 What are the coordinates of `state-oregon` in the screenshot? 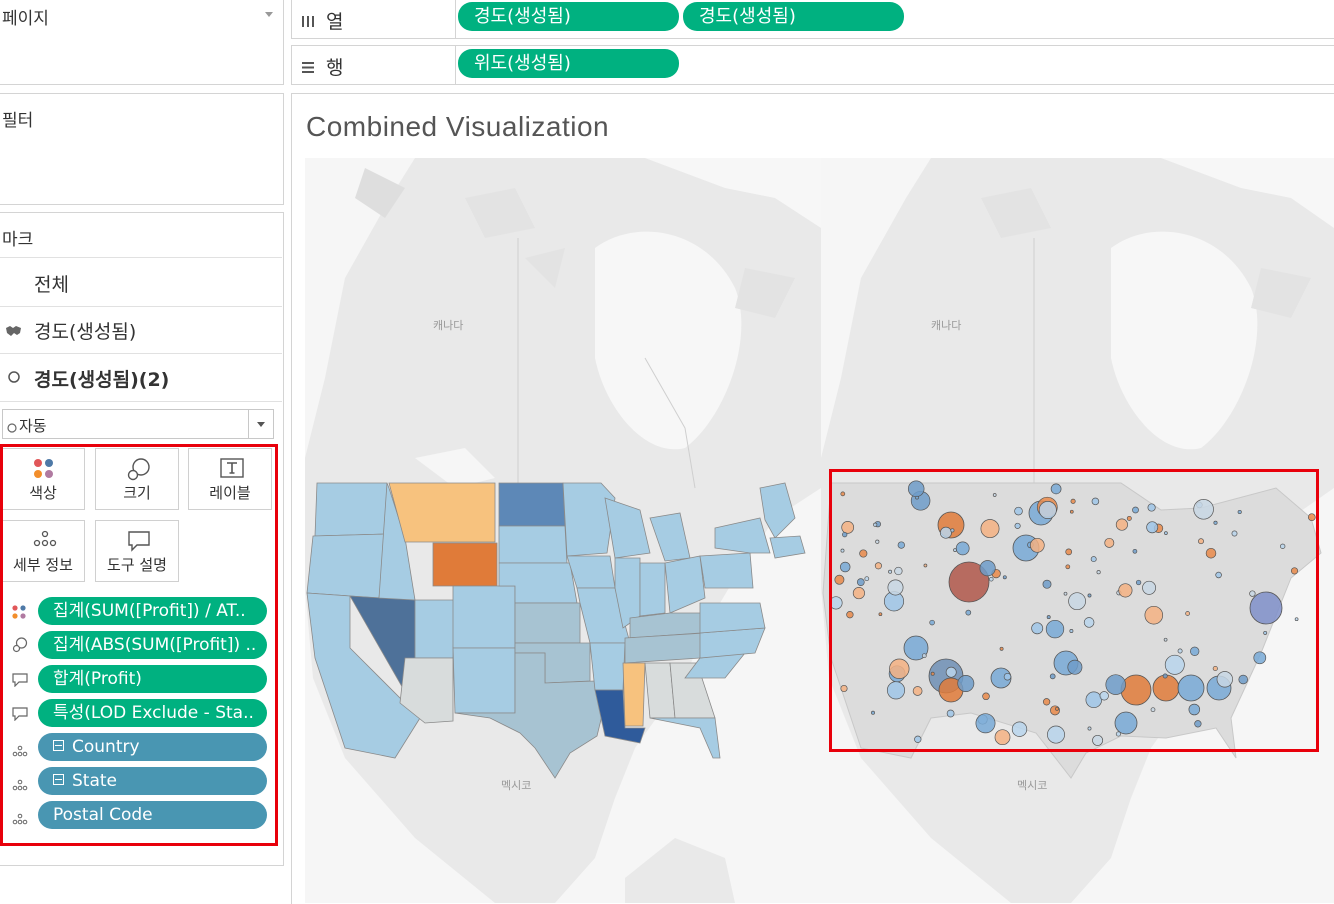 It's located at (347, 566).